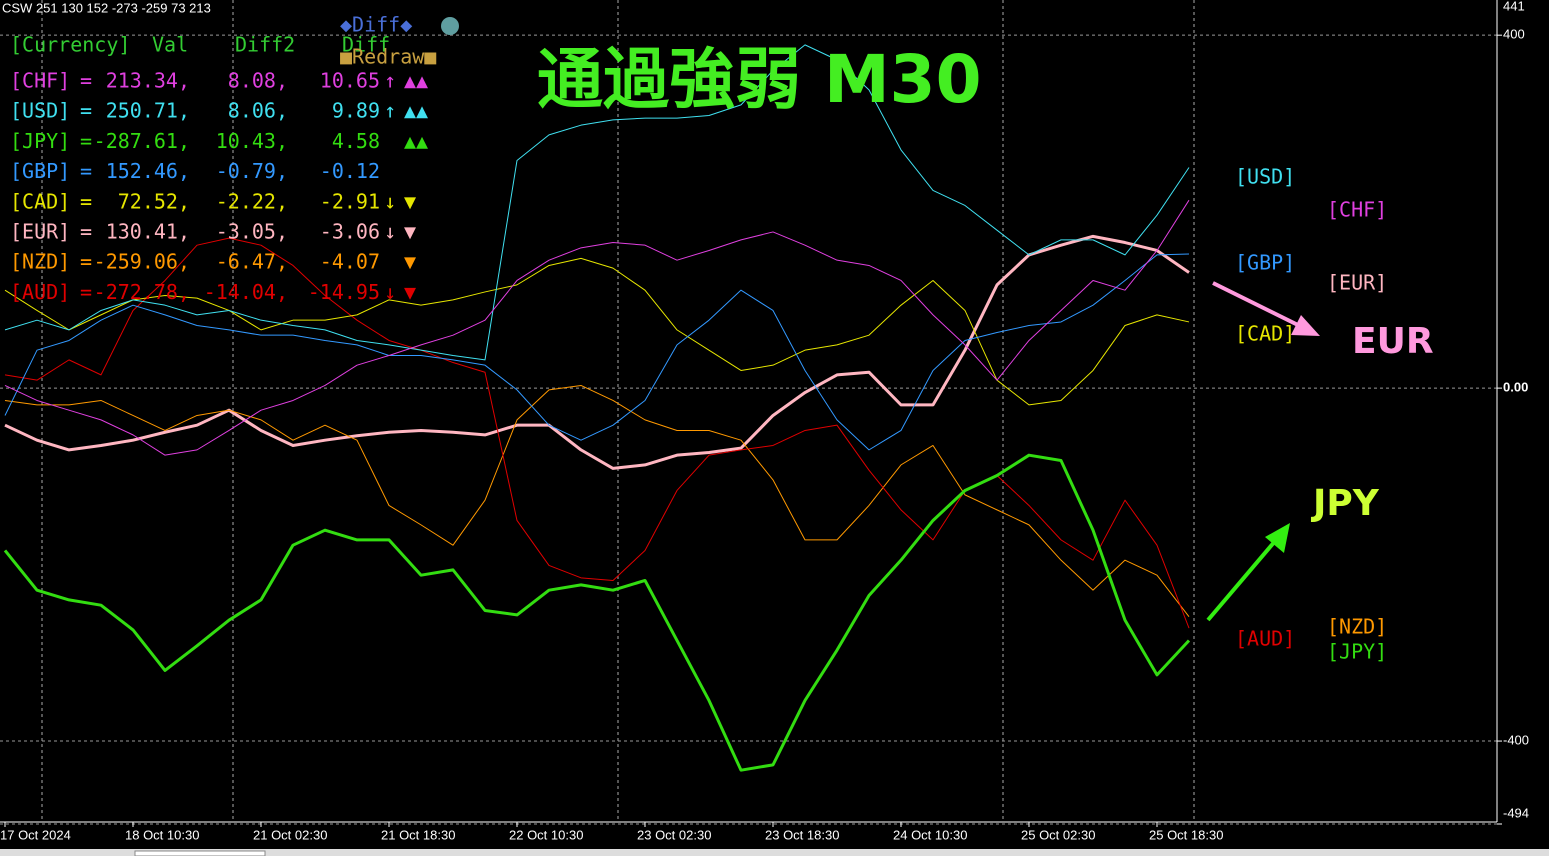  Describe the element at coordinates (246, 292) in the screenshot. I see `panel-diff2: -14.04,` at that location.